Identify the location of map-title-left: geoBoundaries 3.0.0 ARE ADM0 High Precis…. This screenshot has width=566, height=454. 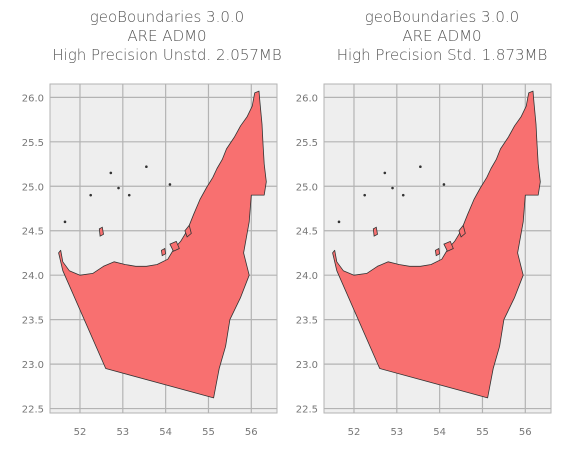
(167, 36).